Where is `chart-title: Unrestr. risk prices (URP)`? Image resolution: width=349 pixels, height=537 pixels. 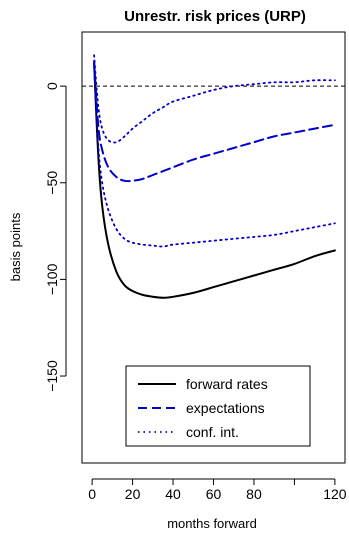
chart-title: Unrestr. risk prices (URP) is located at coordinates (215, 16).